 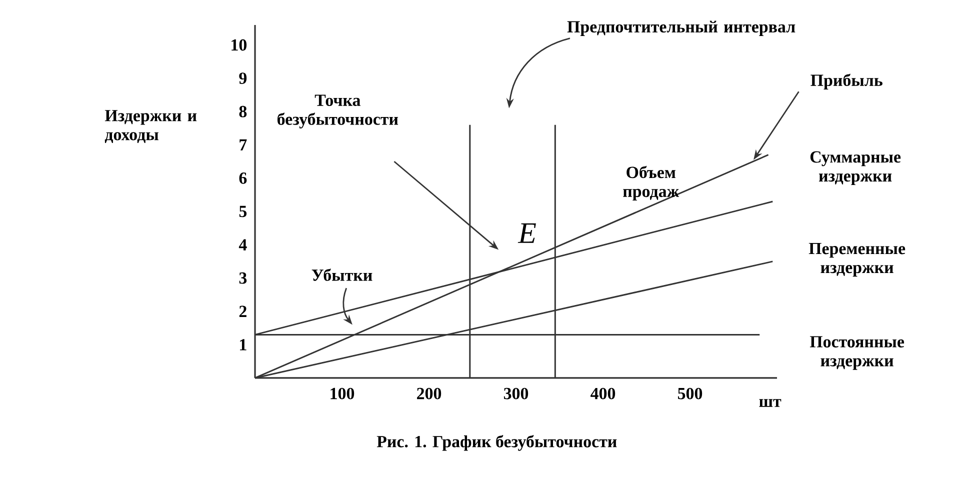 I want to click on text: Постоянные издержки, so click(x=857, y=353).